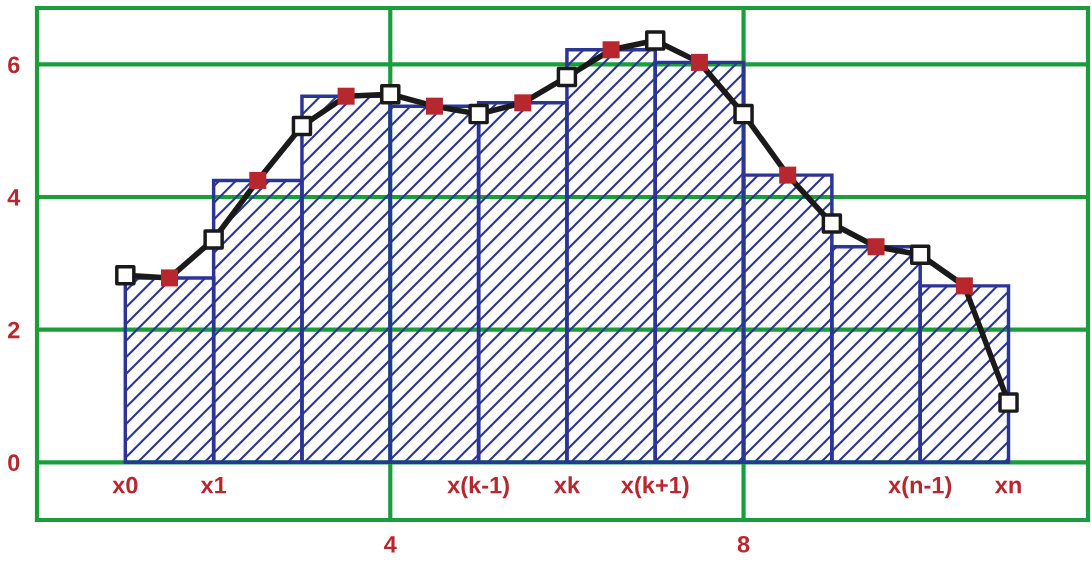 The image size is (1091, 563). Describe the element at coordinates (14, 65) in the screenshot. I see `y-tick-label: 6` at that location.